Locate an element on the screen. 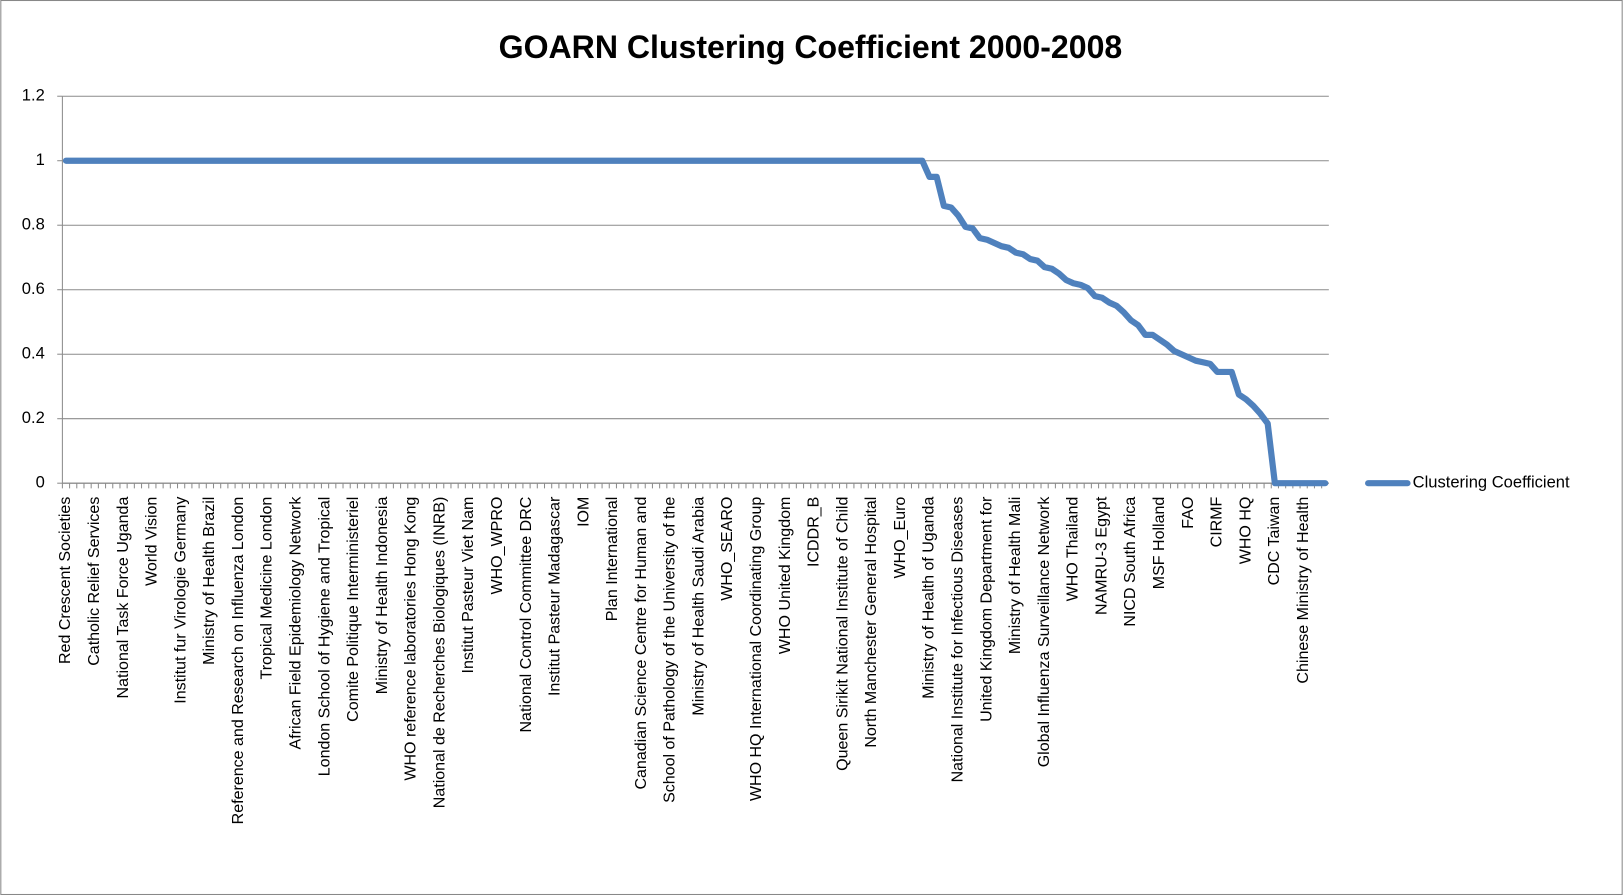 The height and width of the screenshot is (895, 1623). x-tick-label: ICDDR_B is located at coordinates (814, 532).